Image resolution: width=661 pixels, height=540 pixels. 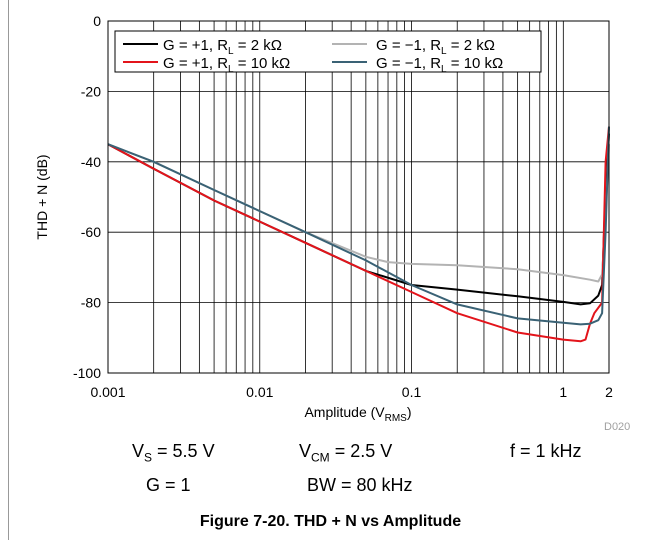 I want to click on legend-entry-s3: G = +1, RL = 10 kΩ, so click(x=226, y=65).